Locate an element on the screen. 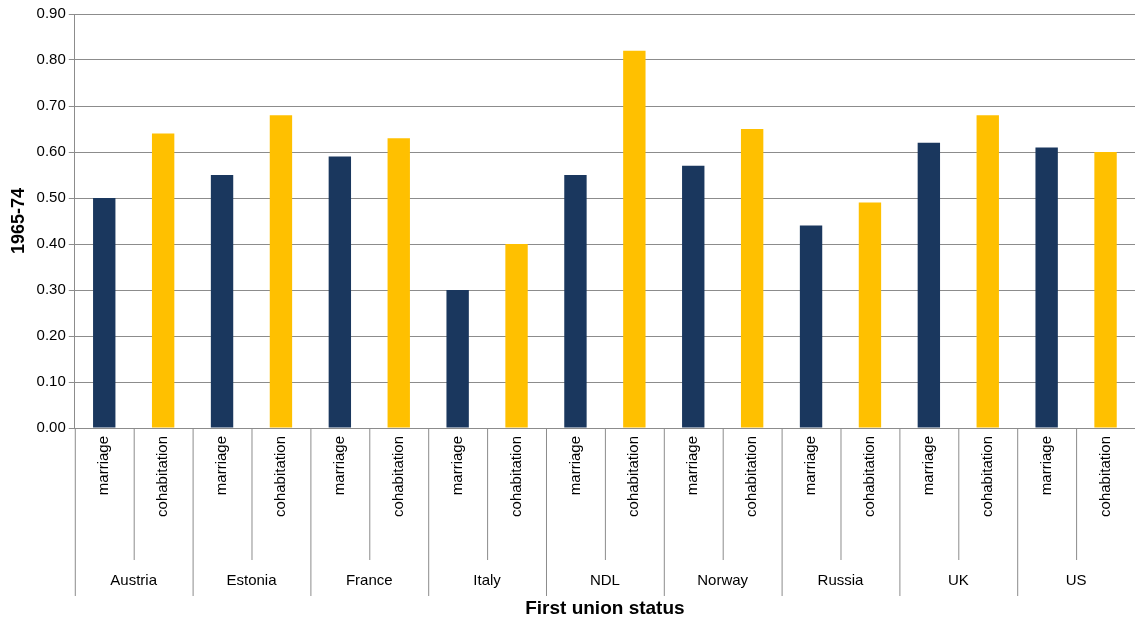  y-tick-label: 0.40 is located at coordinates (51, 243).